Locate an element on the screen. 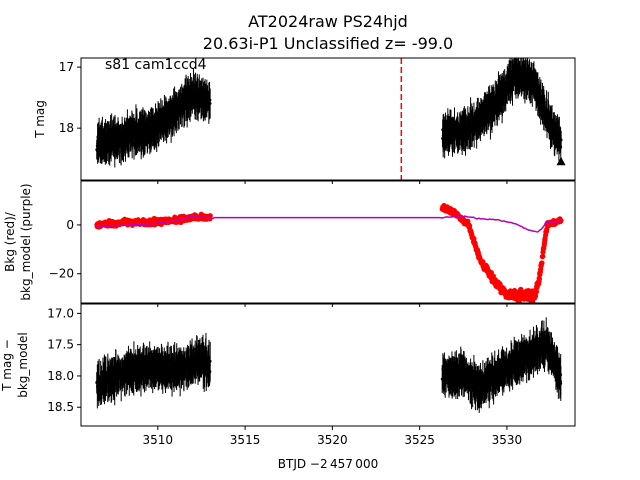 The image size is (640, 480). y-tick-label: 18.5 is located at coordinates (60, 407).